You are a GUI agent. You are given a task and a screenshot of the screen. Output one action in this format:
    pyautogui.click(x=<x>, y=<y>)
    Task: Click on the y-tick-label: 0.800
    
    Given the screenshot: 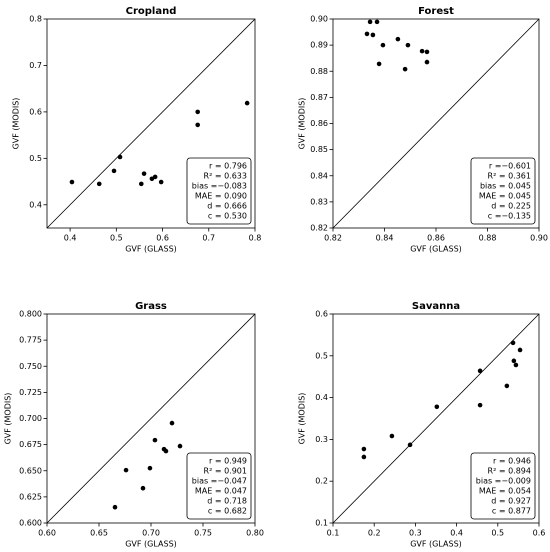 What is the action you would take?
    pyautogui.click(x=30, y=314)
    